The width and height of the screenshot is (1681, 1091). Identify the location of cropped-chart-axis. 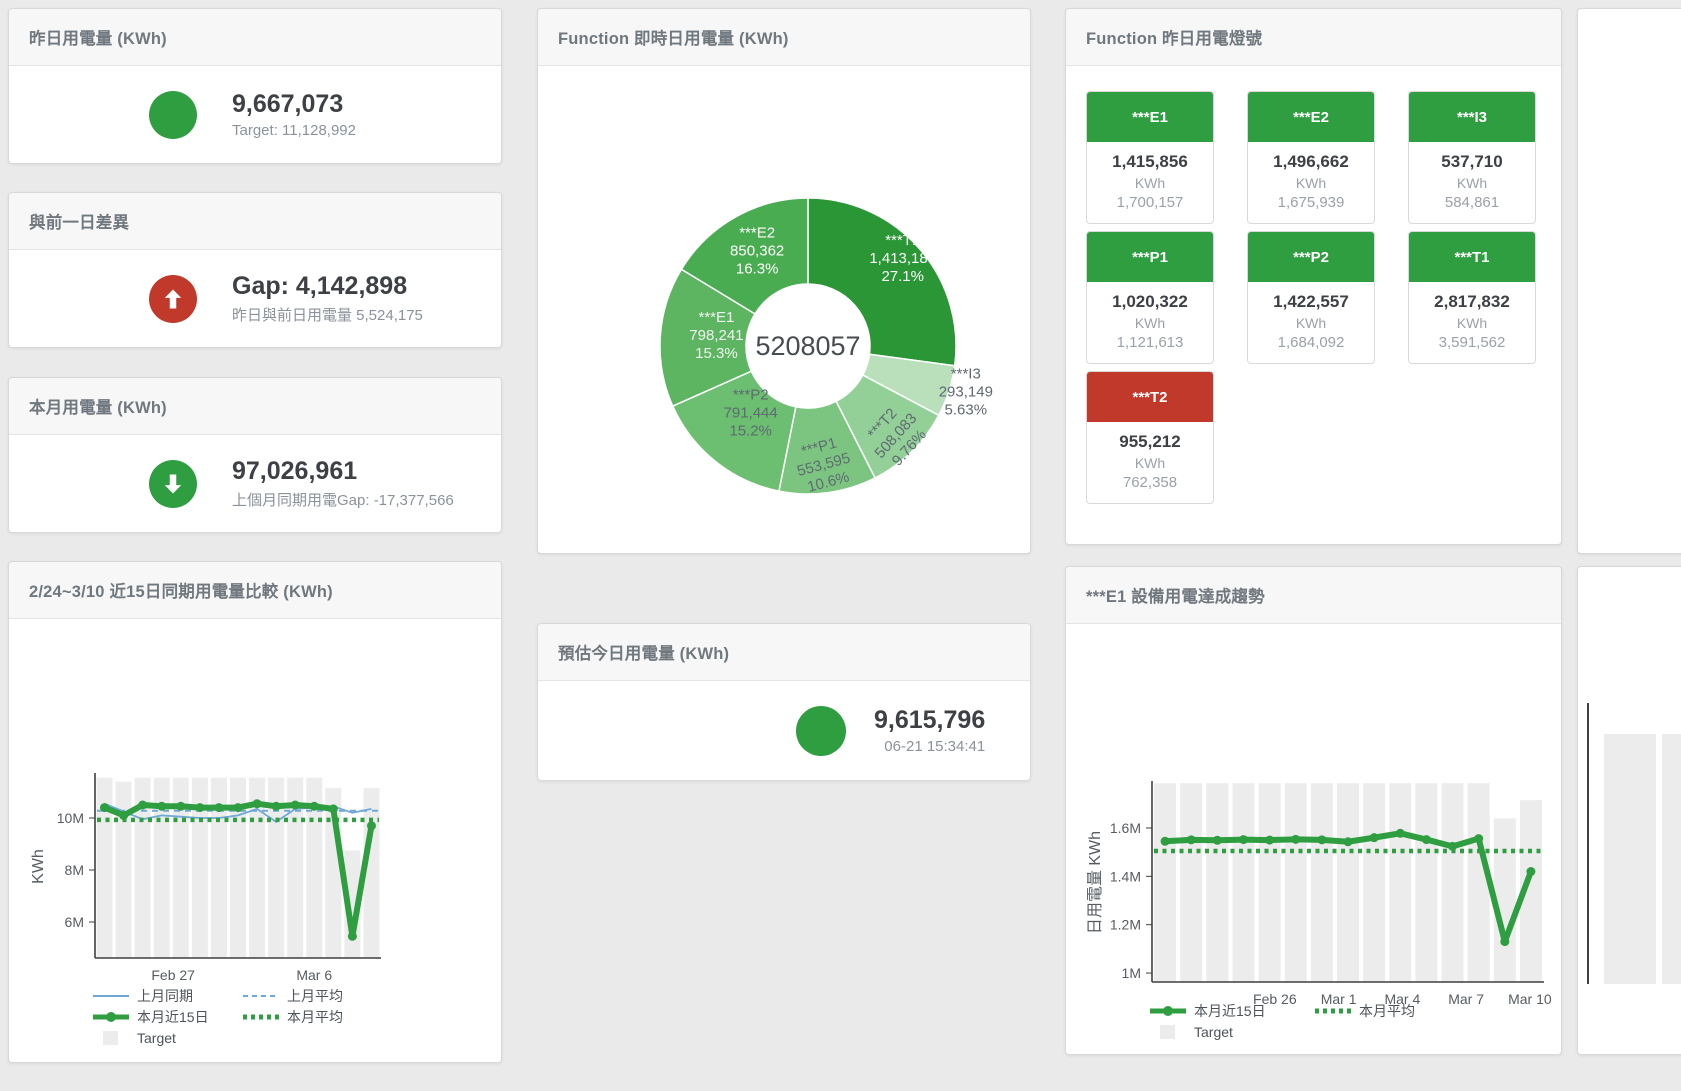
(1588, 843).